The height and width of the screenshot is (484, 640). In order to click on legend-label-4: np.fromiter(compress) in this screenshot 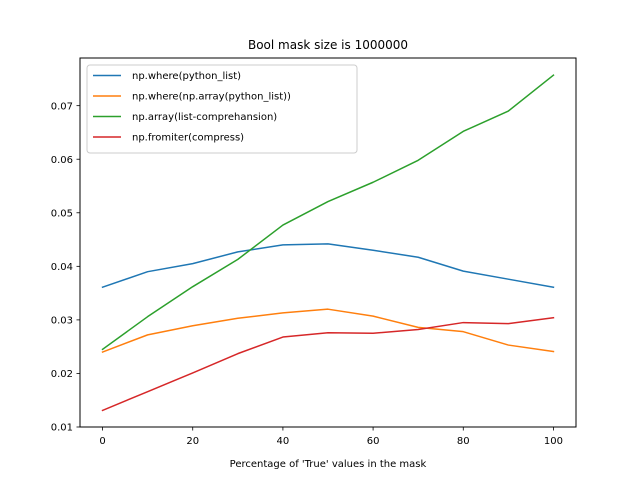, I will do `click(188, 138)`.